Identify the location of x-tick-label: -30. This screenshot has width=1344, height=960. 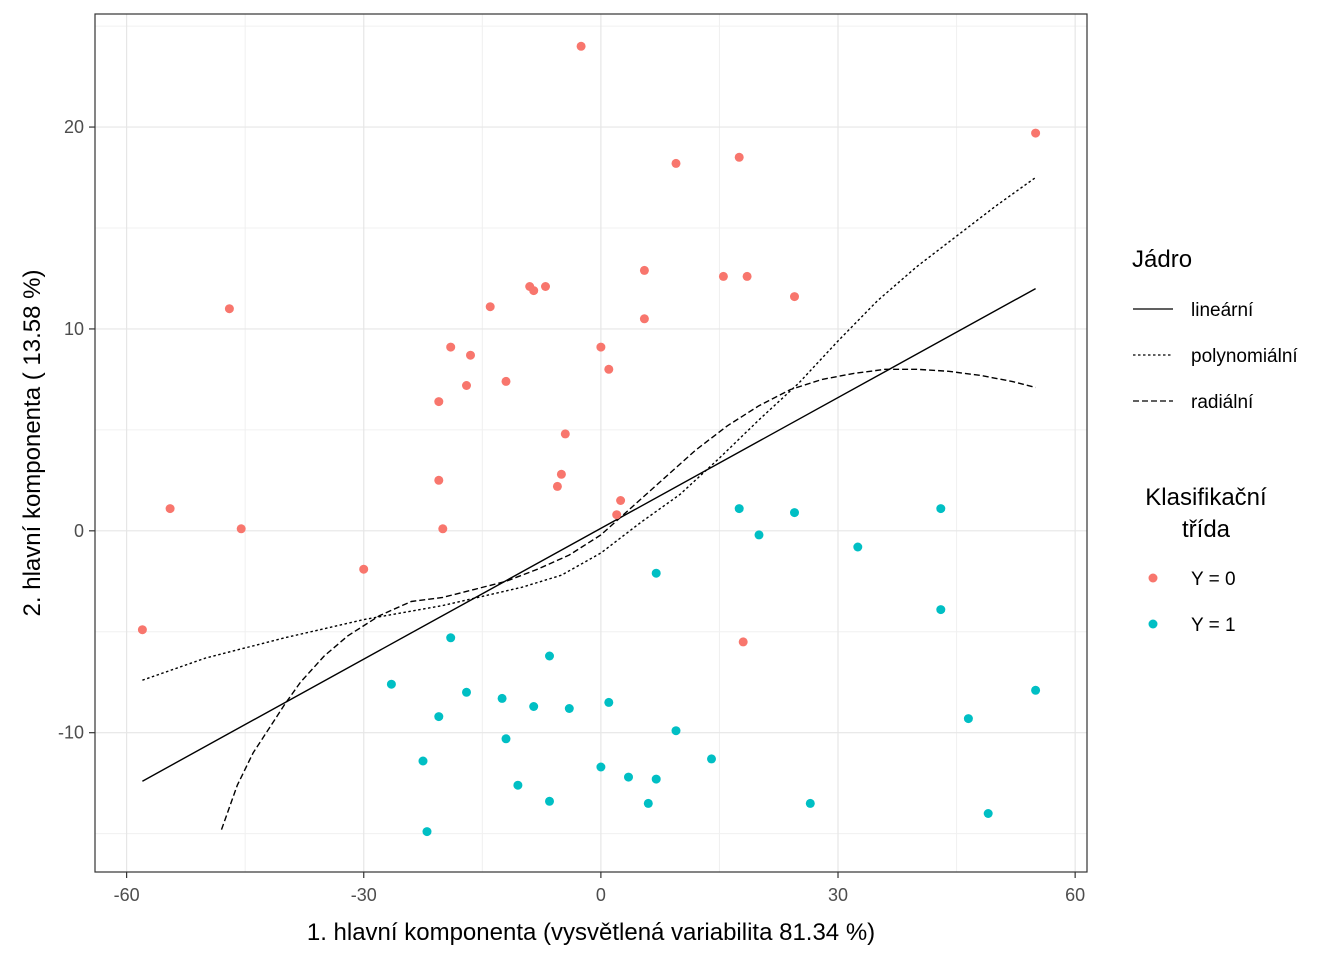
(364, 895).